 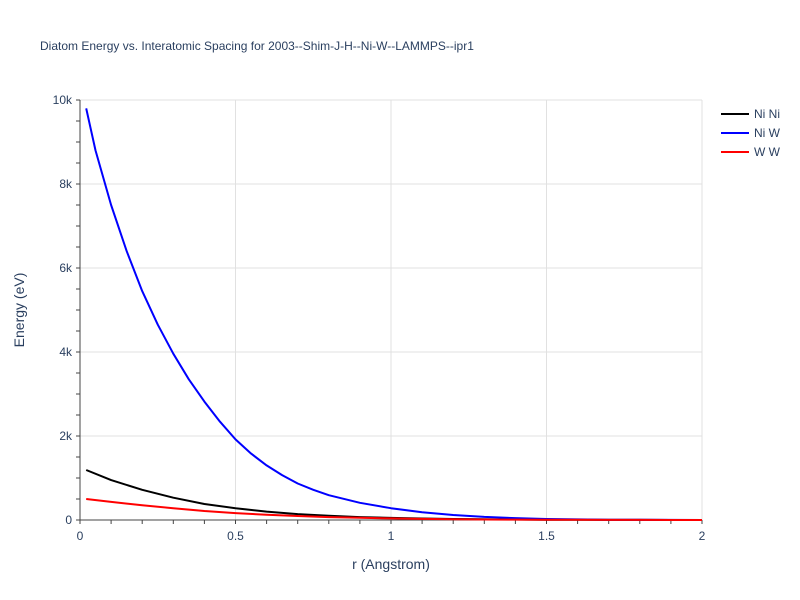 What do you see at coordinates (68, 520) in the screenshot?
I see `y-tick-label: 0` at bounding box center [68, 520].